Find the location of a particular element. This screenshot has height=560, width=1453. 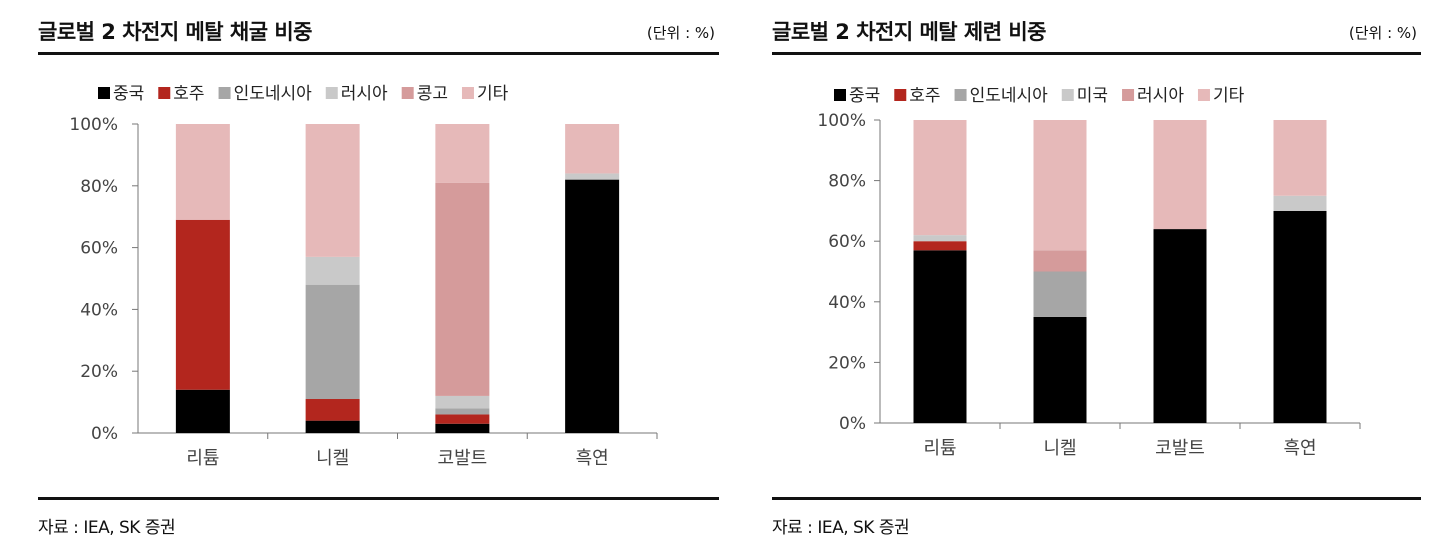

legend-label: 콩고 is located at coordinates (432, 94).